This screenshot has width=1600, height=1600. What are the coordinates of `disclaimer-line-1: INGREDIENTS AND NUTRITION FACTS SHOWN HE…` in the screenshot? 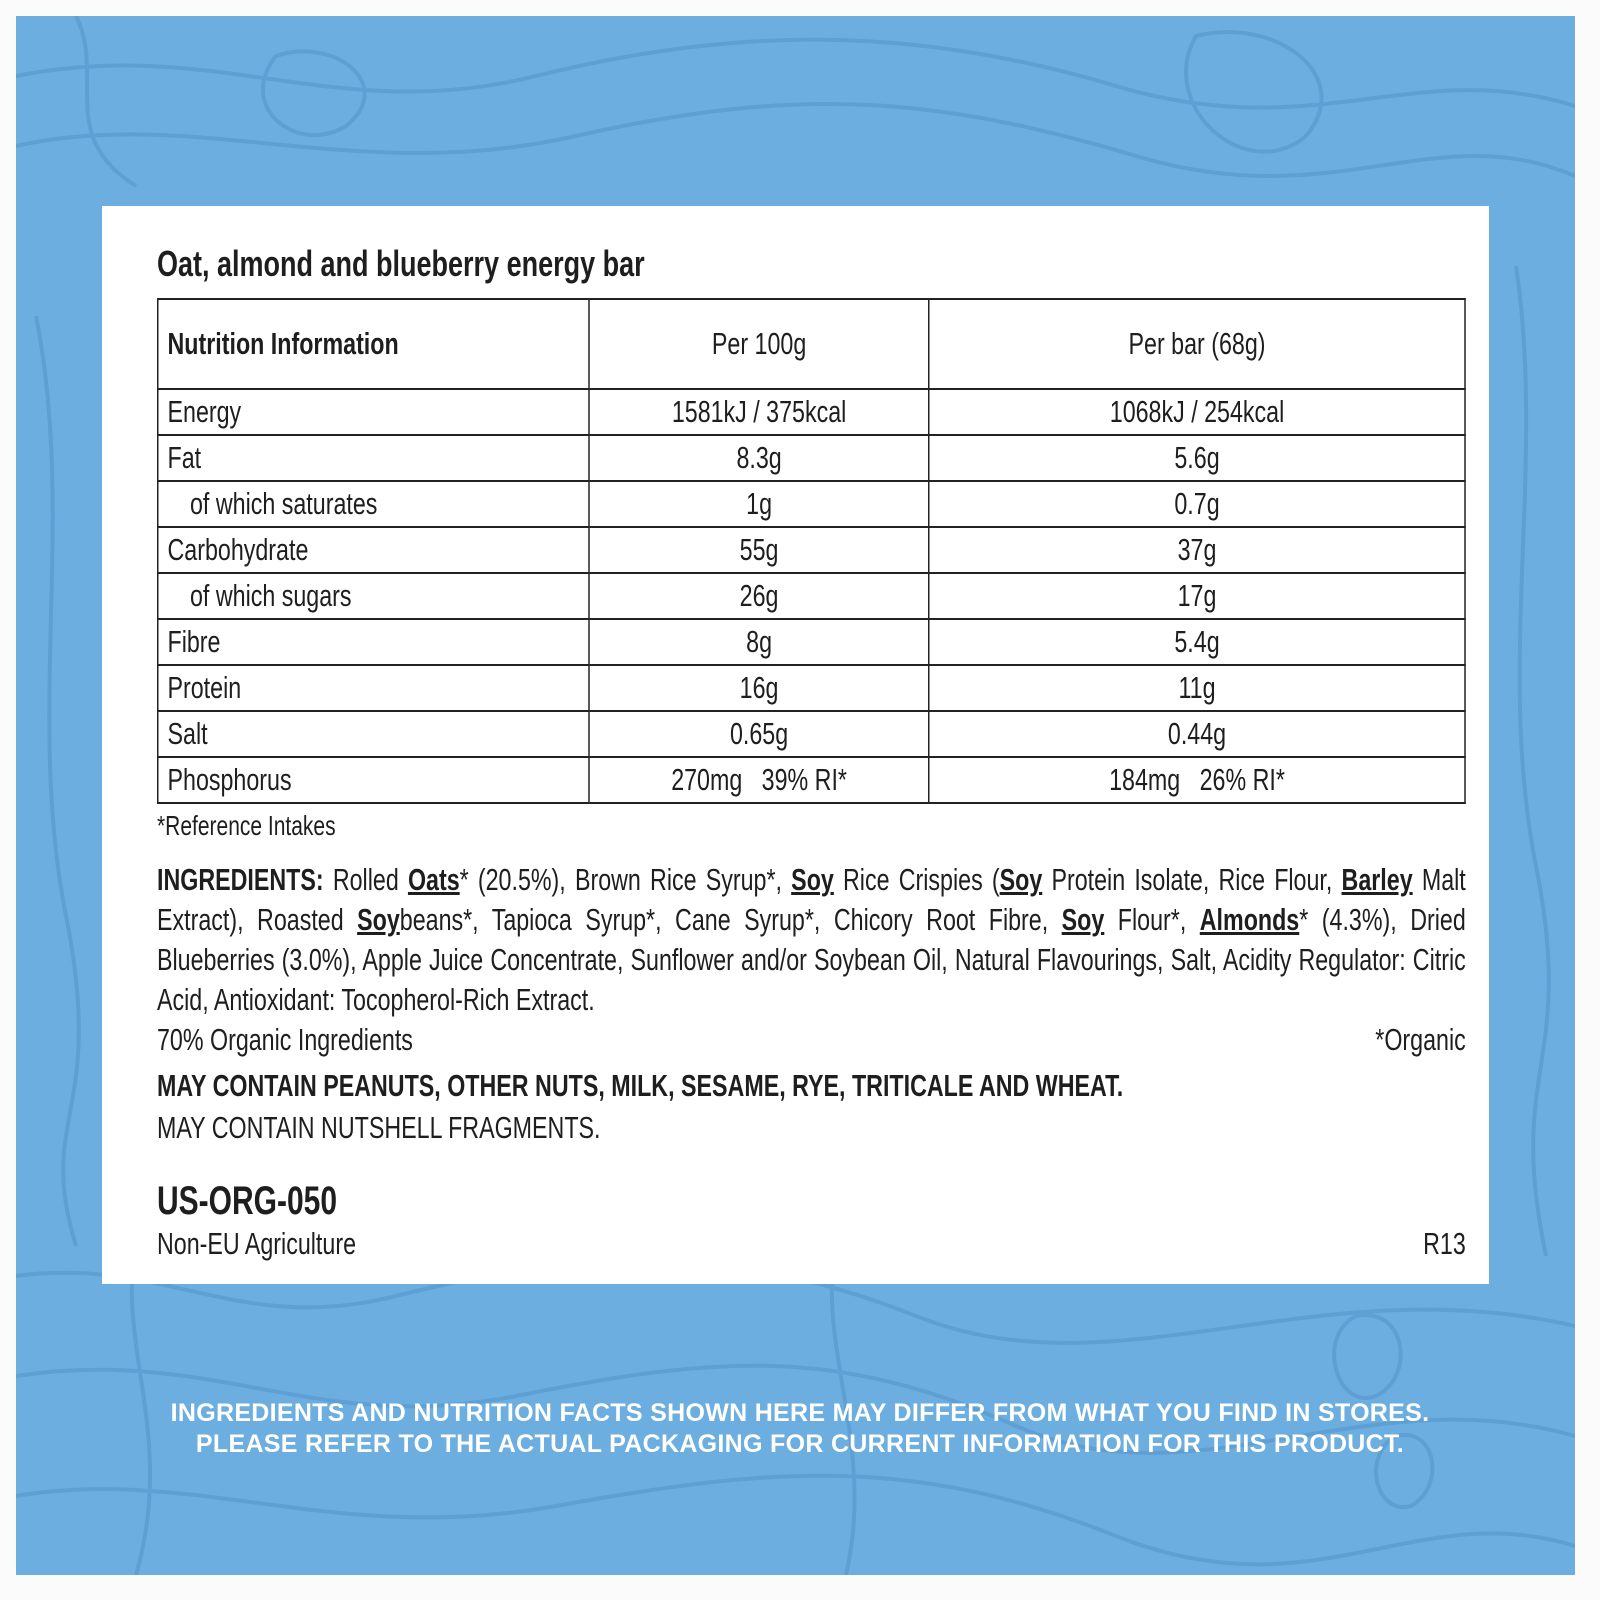 It's located at (800, 1413).